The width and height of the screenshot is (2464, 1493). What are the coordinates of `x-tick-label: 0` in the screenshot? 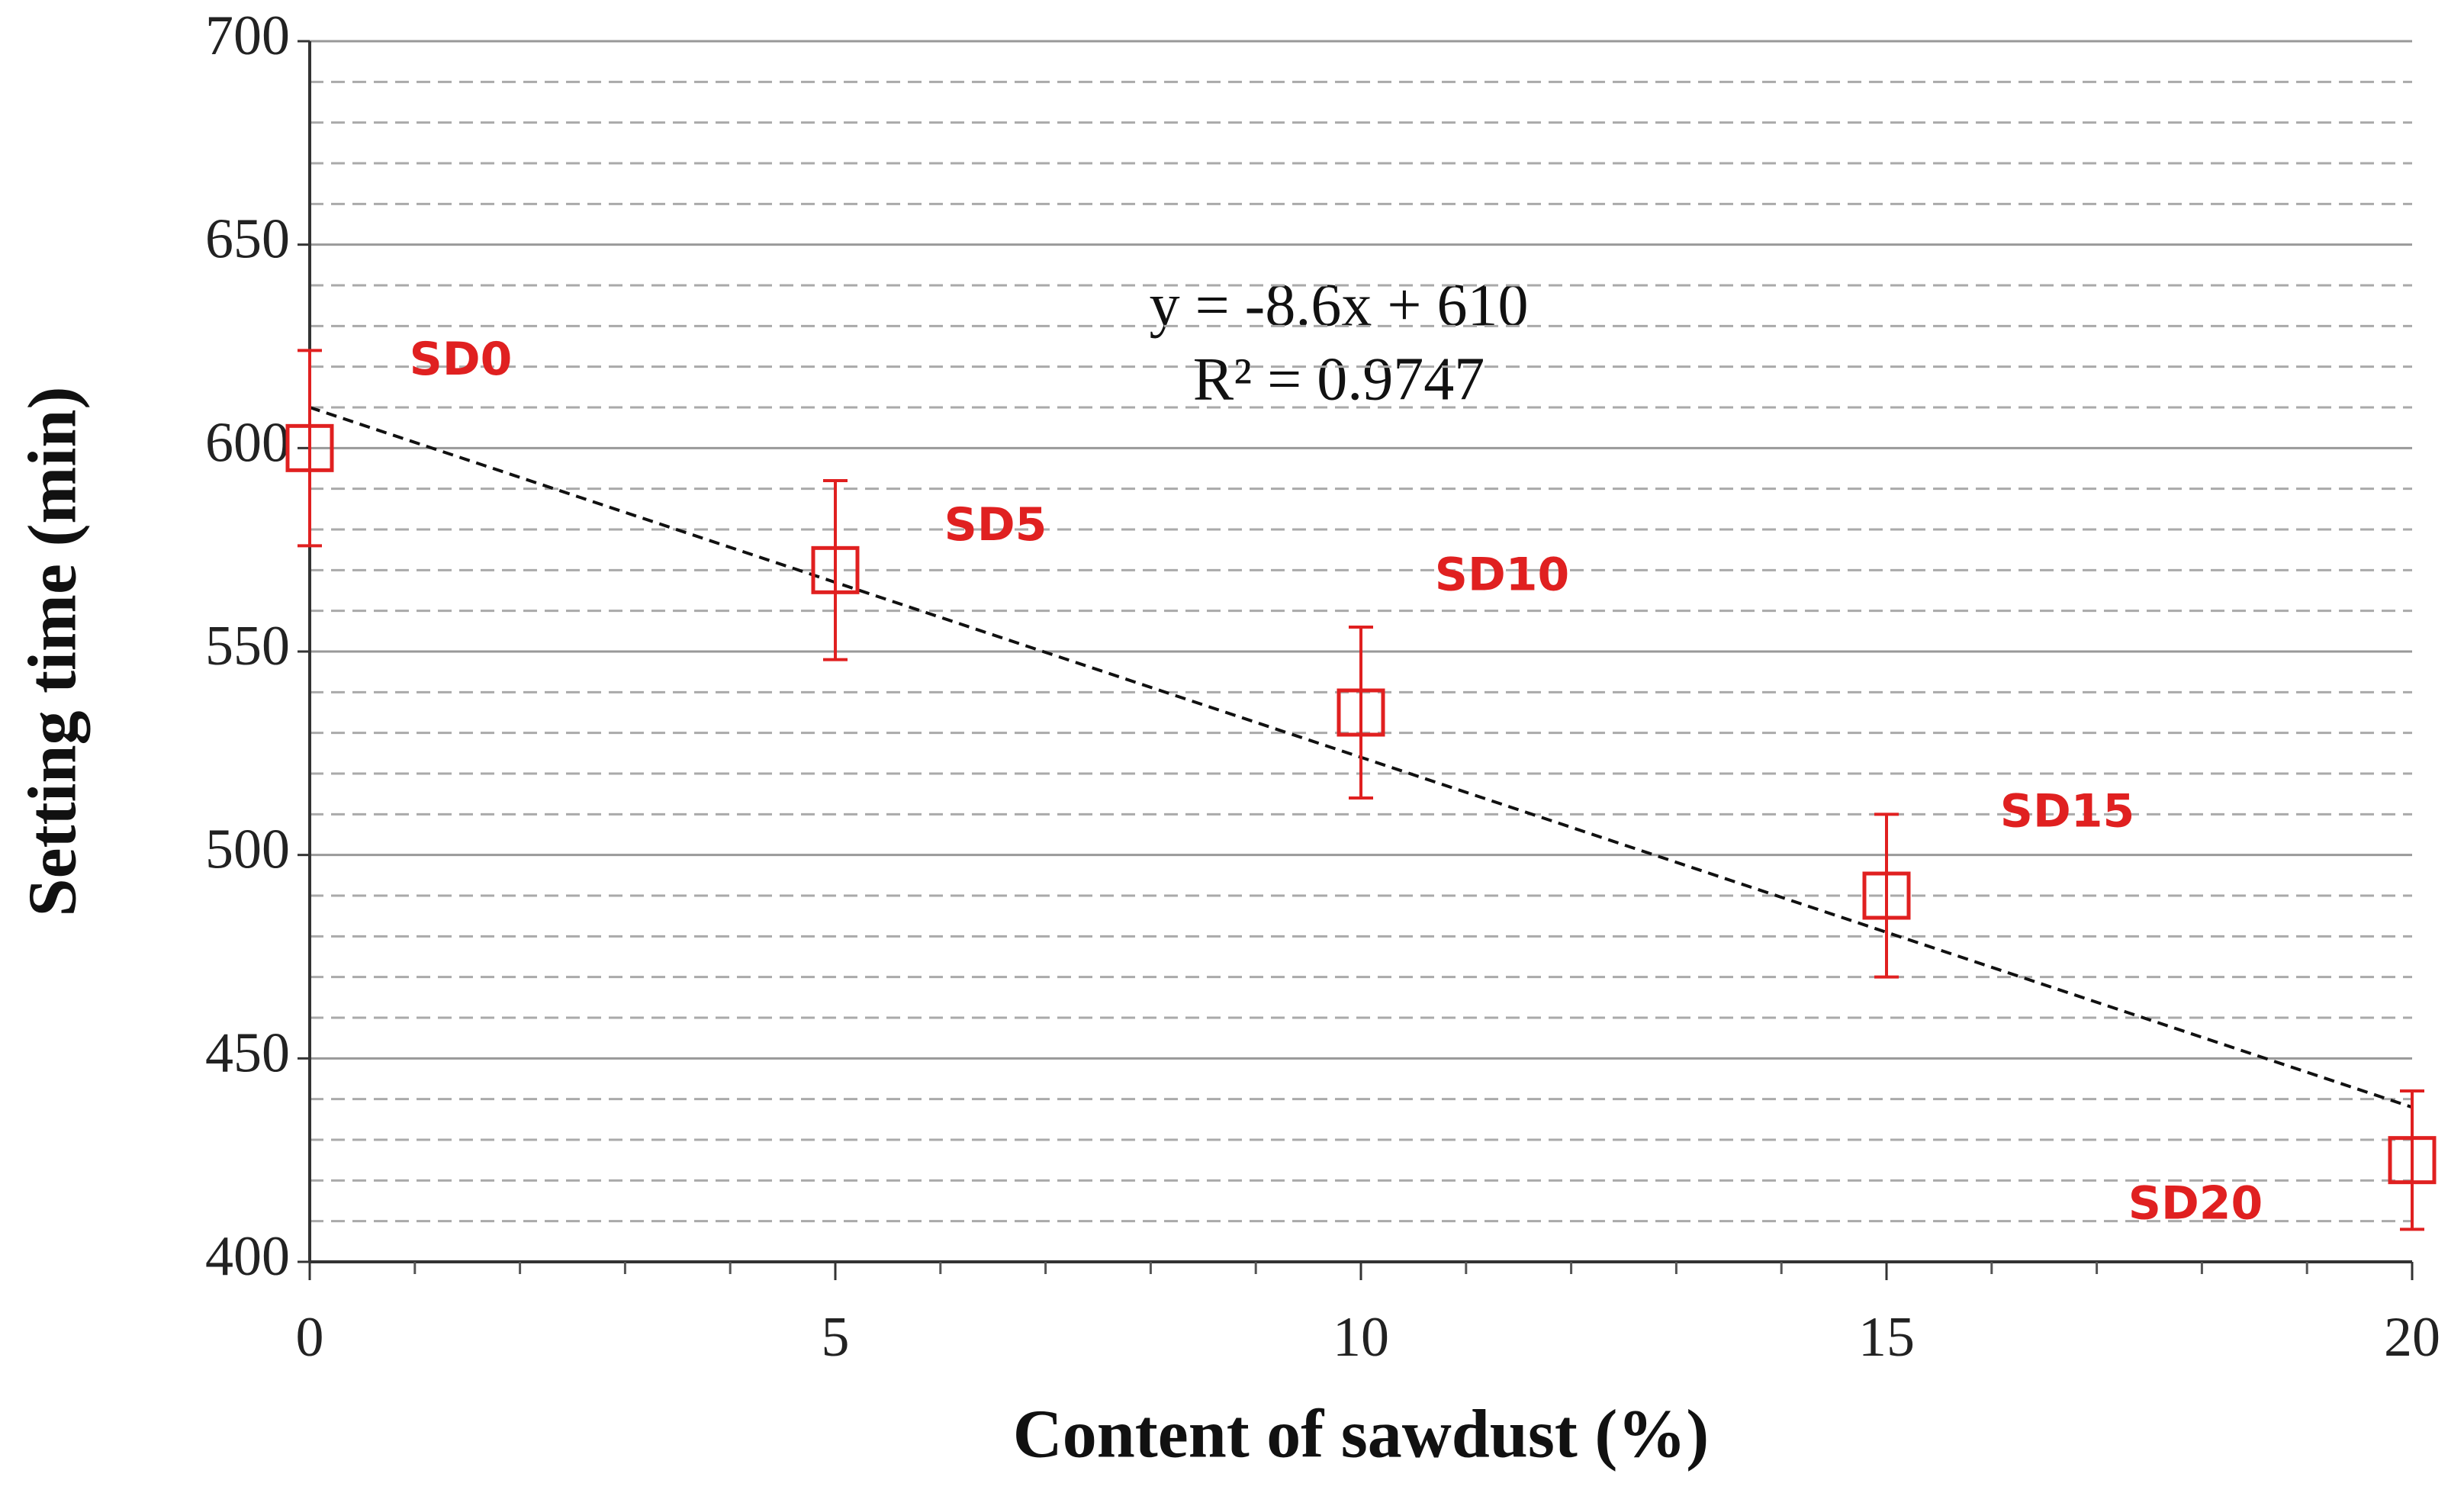 It's located at (310, 1337).